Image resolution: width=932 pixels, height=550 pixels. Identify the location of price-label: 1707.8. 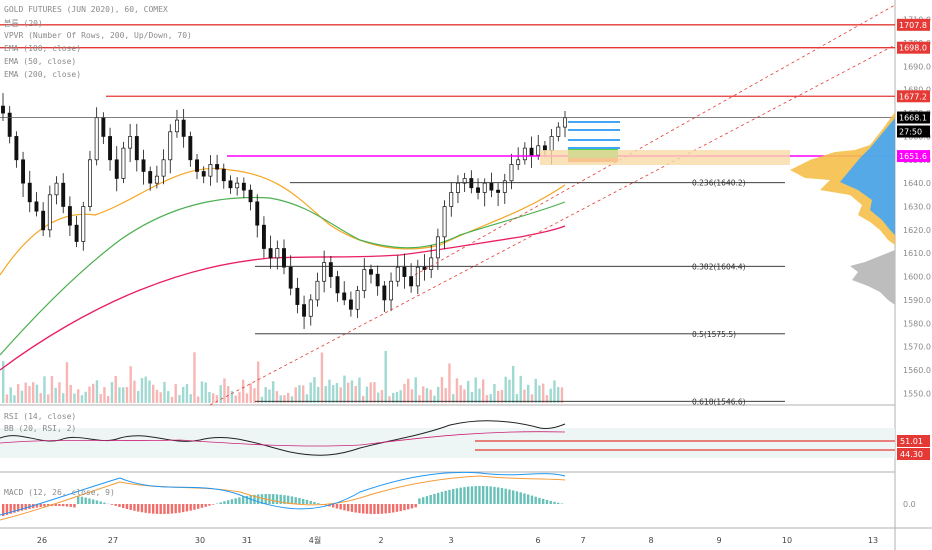
(913, 25).